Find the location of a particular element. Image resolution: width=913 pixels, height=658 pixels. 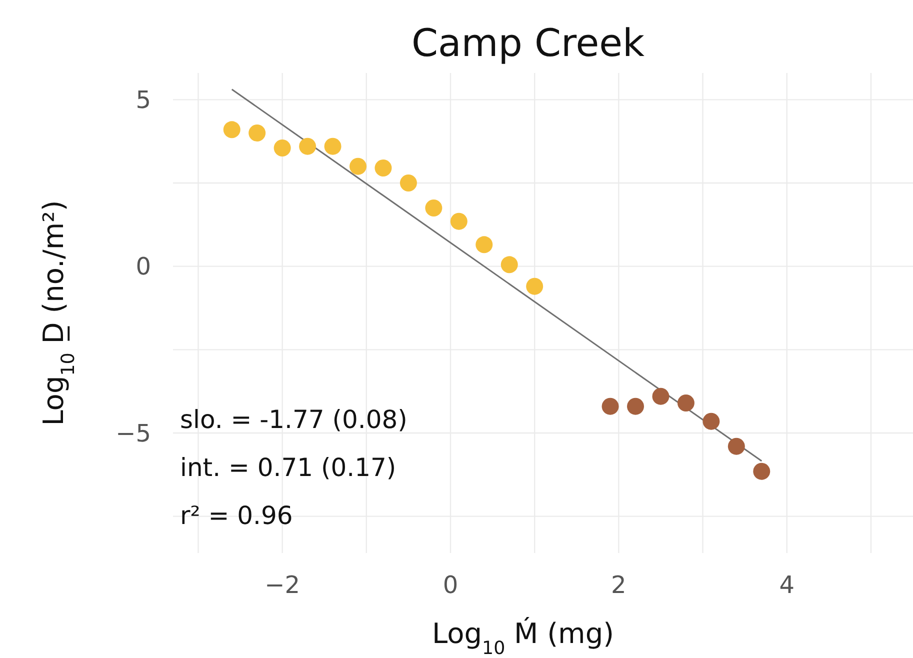

y-tick-label: −5 is located at coordinates (133, 433).